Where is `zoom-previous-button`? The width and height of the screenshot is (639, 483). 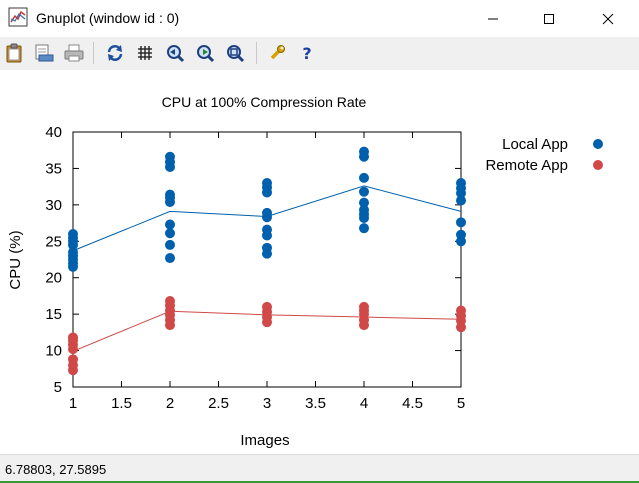 zoom-previous-button is located at coordinates (175, 53).